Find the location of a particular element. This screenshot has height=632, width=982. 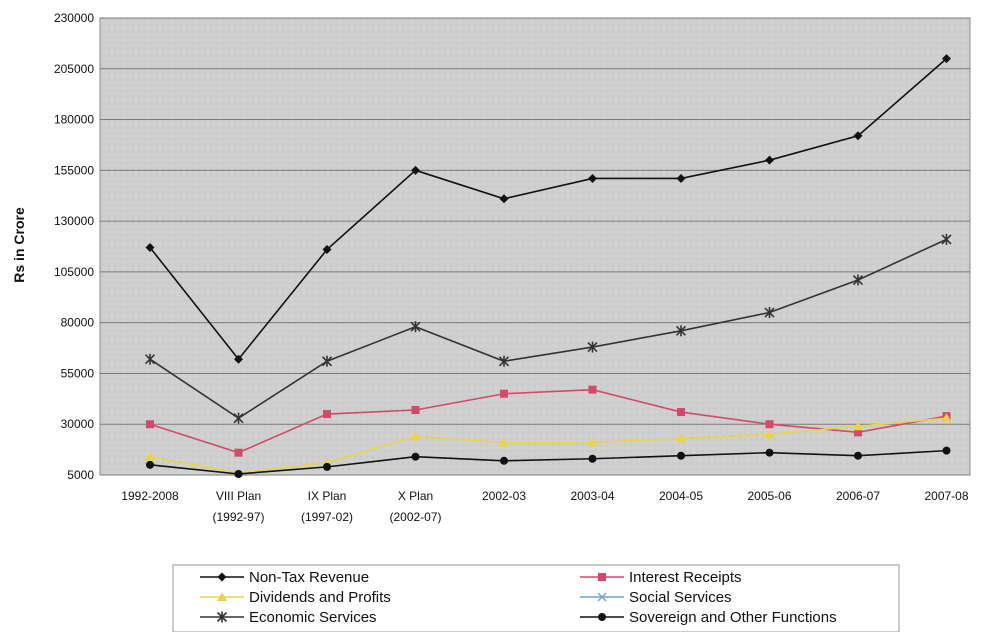

x-tick-label: 2007-08 is located at coordinates (946, 496).